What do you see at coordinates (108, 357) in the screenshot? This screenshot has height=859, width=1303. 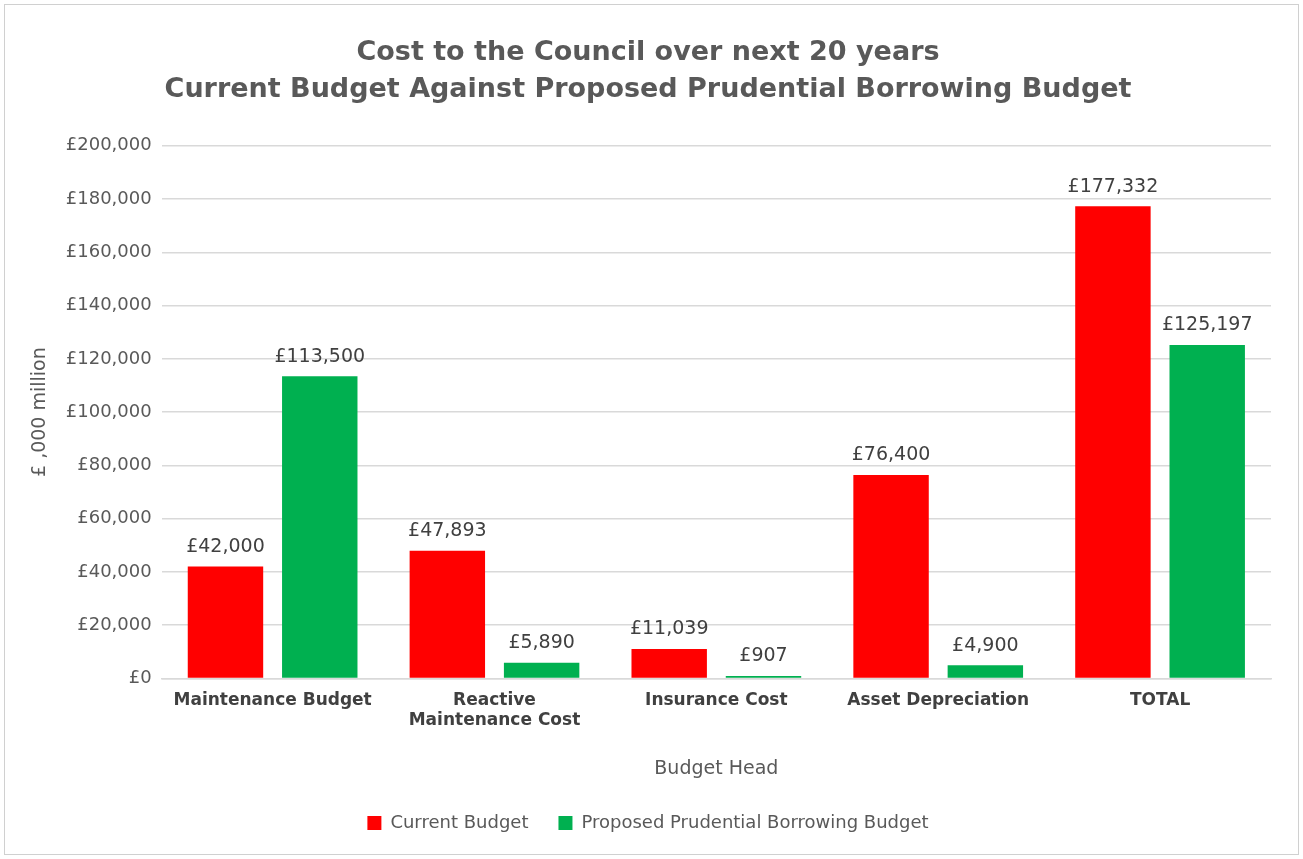 I see `y-tick-label: £120,000` at bounding box center [108, 357].